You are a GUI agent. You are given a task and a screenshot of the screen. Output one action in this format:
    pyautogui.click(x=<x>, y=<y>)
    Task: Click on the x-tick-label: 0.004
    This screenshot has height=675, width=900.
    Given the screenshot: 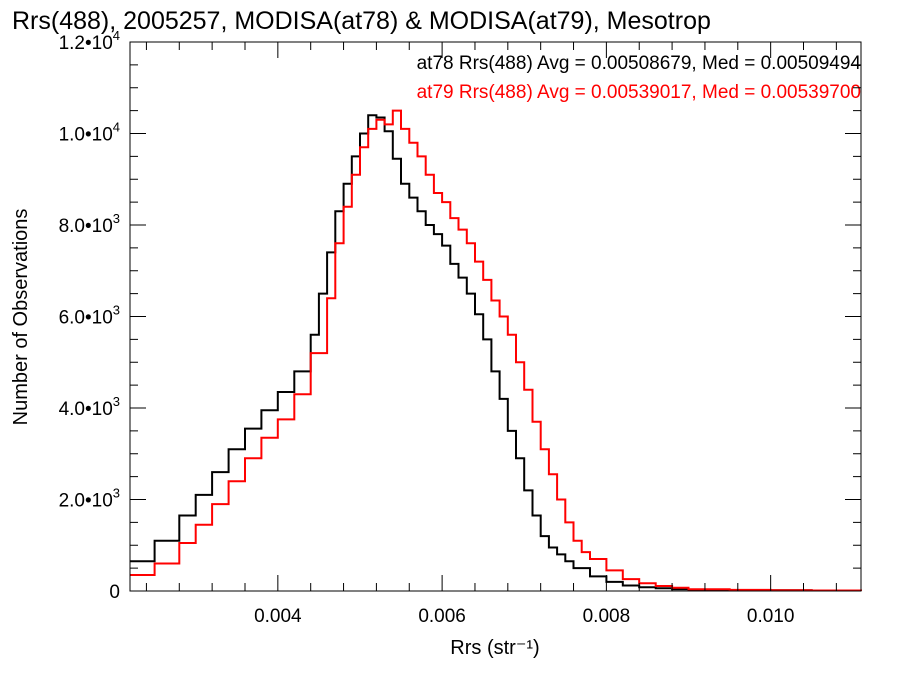 What is the action you would take?
    pyautogui.click(x=278, y=616)
    